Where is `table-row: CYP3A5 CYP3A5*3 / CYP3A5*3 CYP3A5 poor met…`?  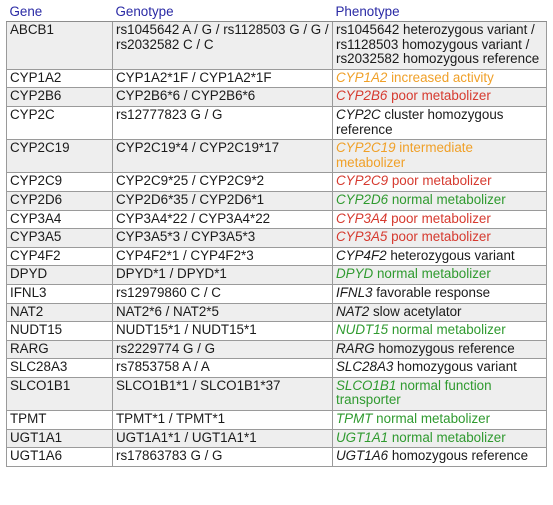 table-row: CYP3A5 CYP3A5*3 / CYP3A5*3 CYP3A5 poor met… is located at coordinates (276, 238).